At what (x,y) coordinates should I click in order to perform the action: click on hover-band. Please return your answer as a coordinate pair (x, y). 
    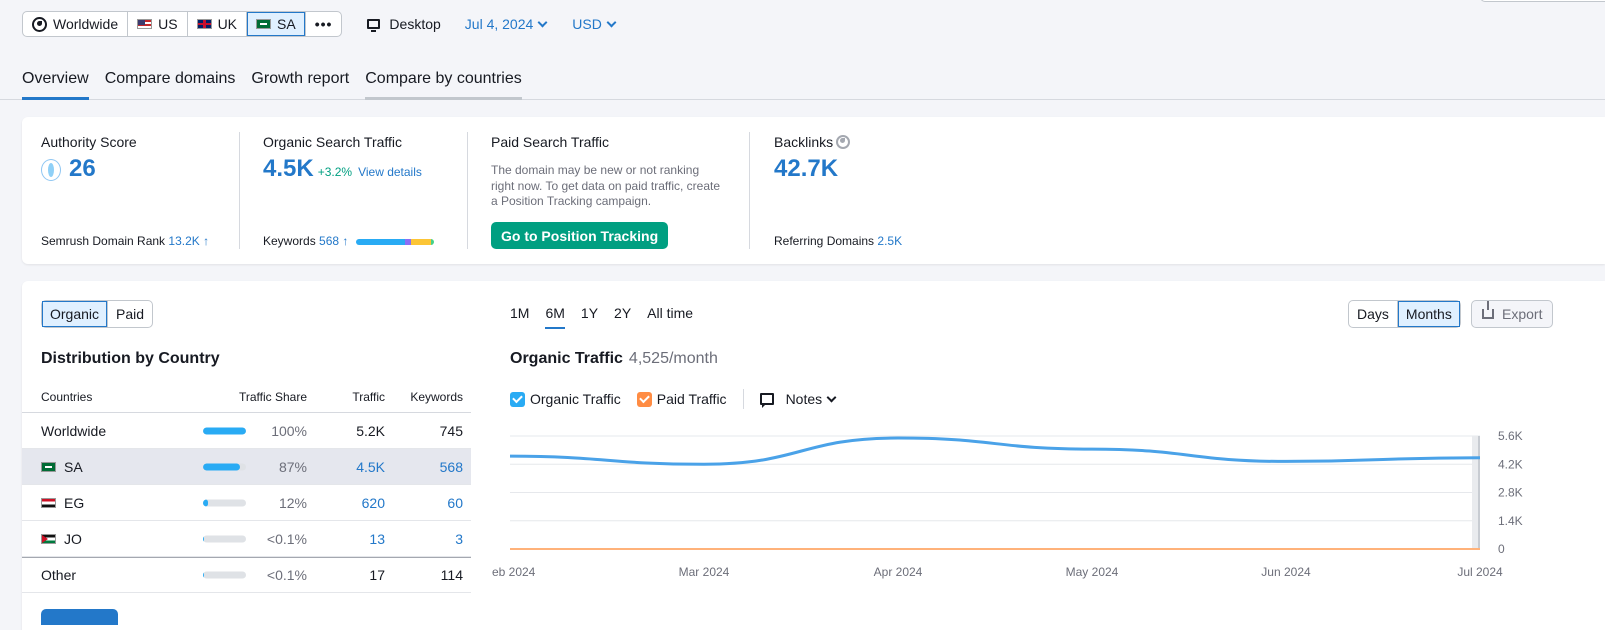
    Looking at the image, I should click on (1476, 492).